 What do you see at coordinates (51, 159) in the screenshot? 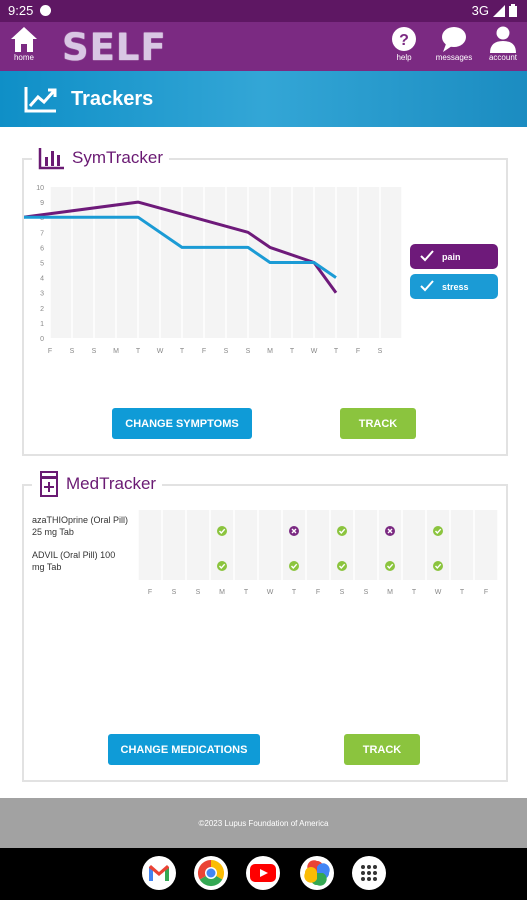
I see `bar-chart-icon` at bounding box center [51, 159].